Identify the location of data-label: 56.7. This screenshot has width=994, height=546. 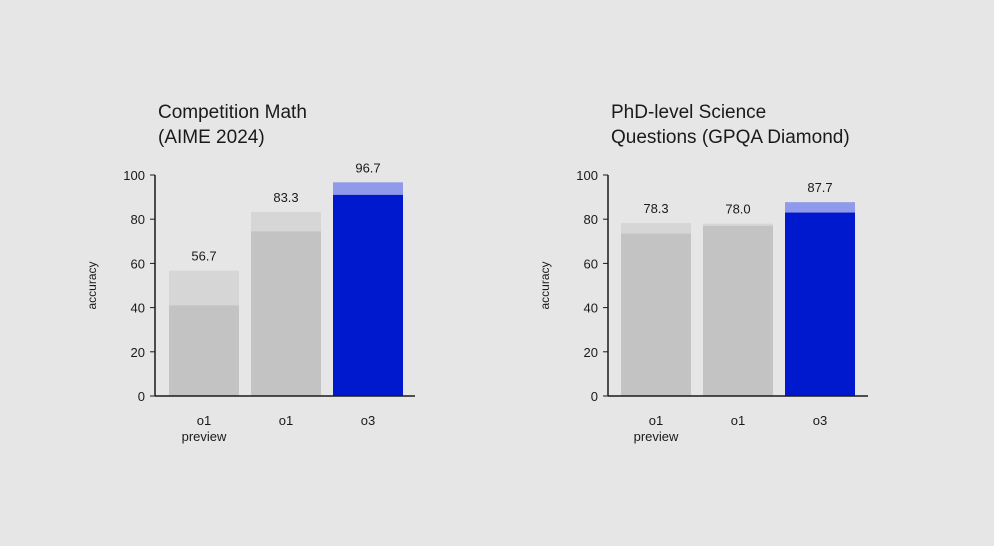
(203, 256).